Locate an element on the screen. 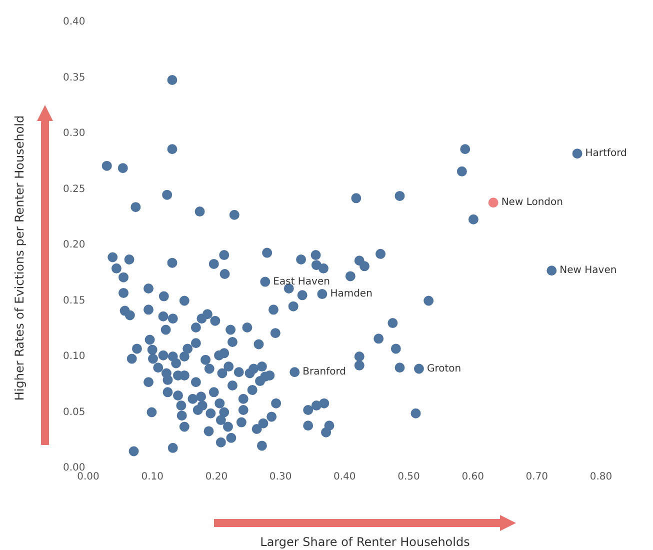 This screenshot has width=653, height=550. annotation: Groton is located at coordinates (444, 368).